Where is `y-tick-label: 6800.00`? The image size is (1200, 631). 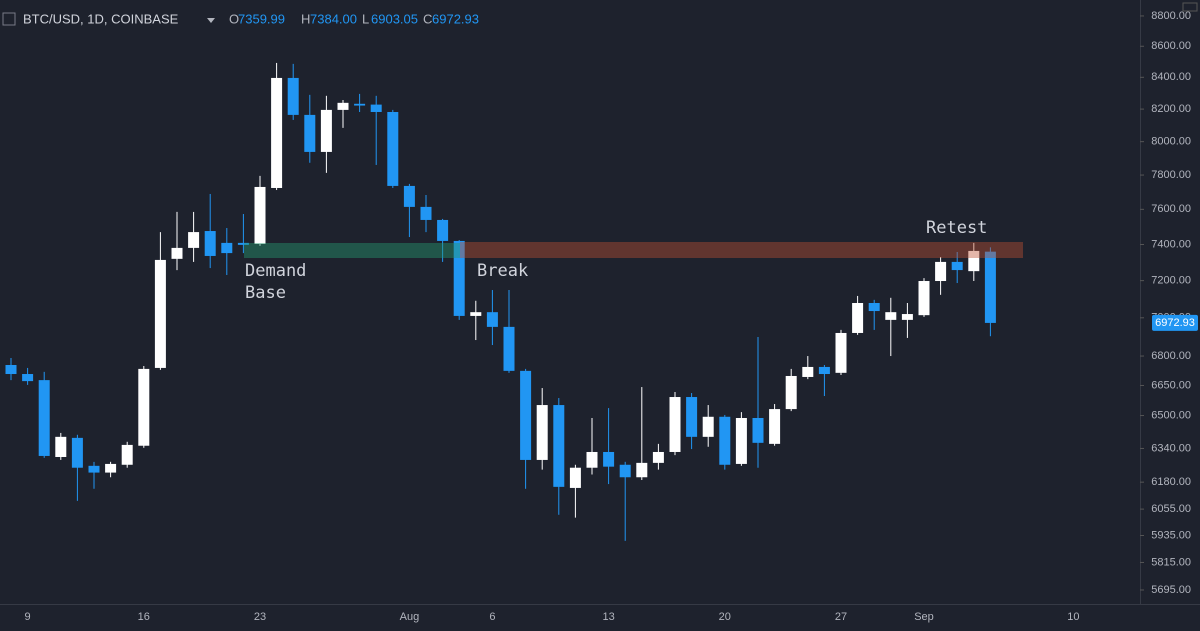
y-tick-label: 6800.00 is located at coordinates (1171, 356).